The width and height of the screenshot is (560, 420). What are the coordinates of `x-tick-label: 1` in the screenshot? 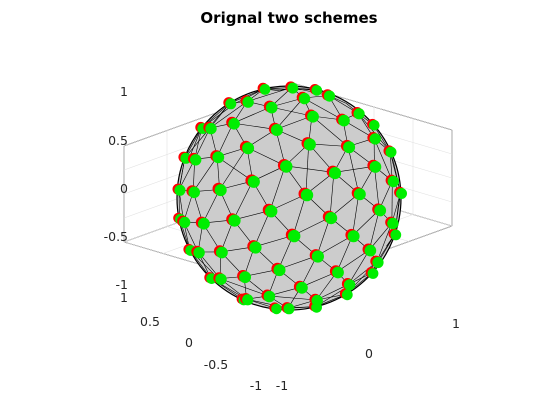 It's located at (456, 323).